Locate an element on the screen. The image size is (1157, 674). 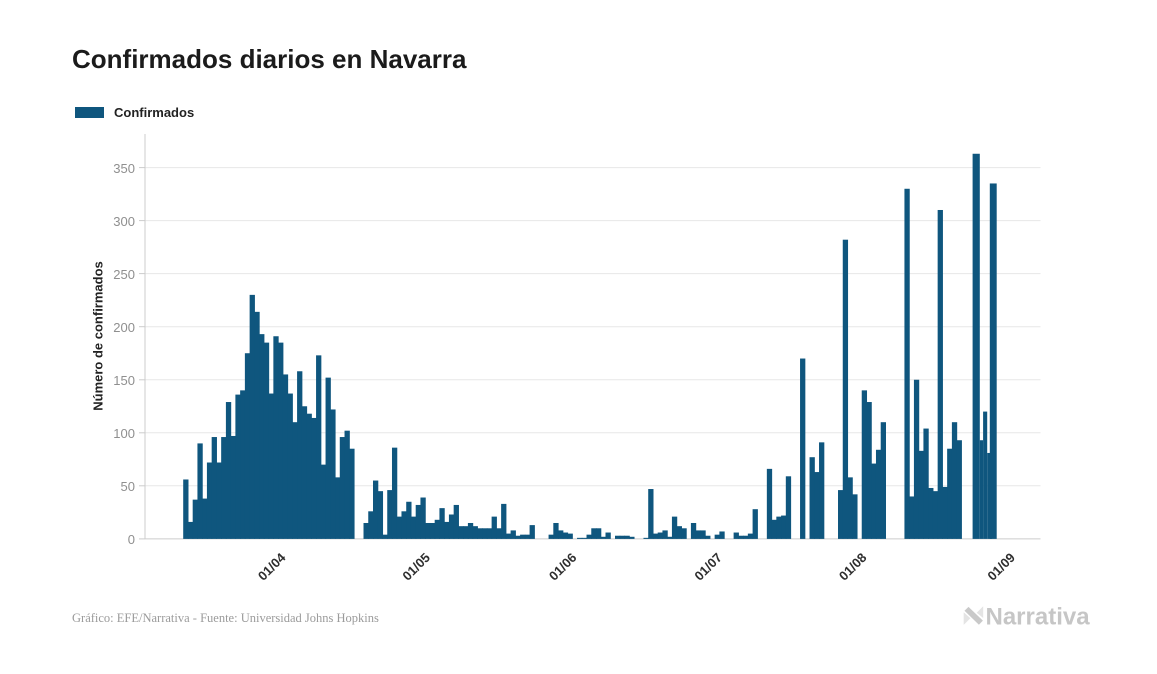
svg-text: 200 is located at coordinates (124, 327).